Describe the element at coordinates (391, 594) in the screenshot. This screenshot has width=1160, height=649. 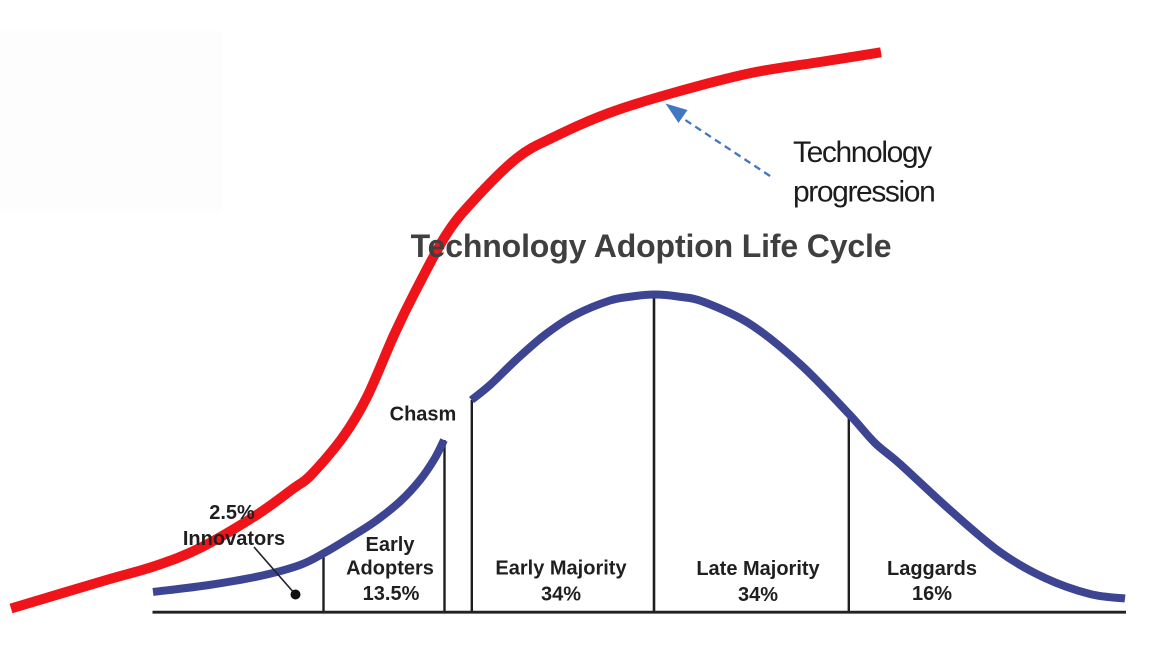
I see `svg-text: 13.5%` at that location.